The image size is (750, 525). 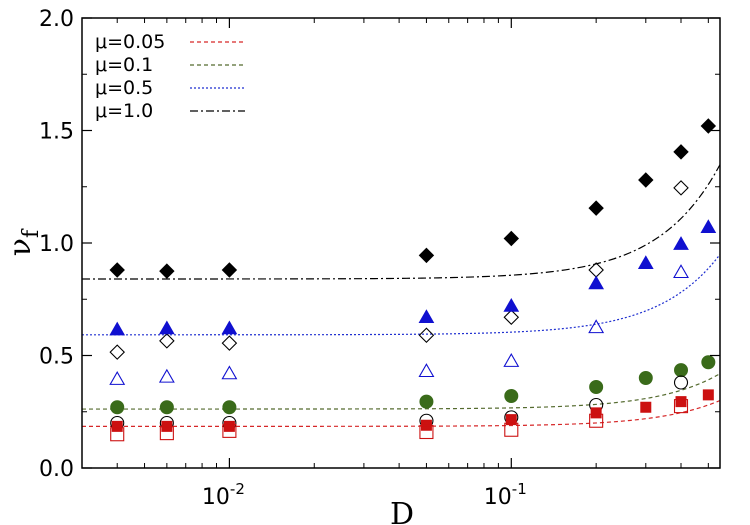 I want to click on y-tick-label: 2.0, so click(x=56, y=19).